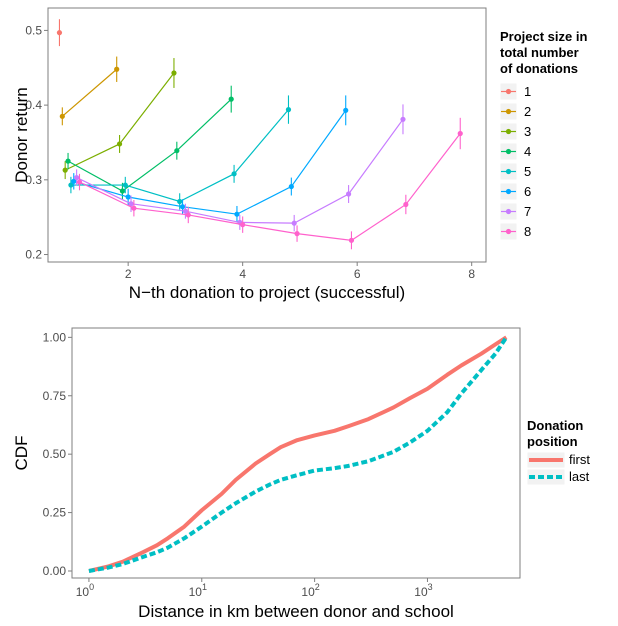  I want to click on chart2-y-tick-label: 0.00, so click(55, 571).